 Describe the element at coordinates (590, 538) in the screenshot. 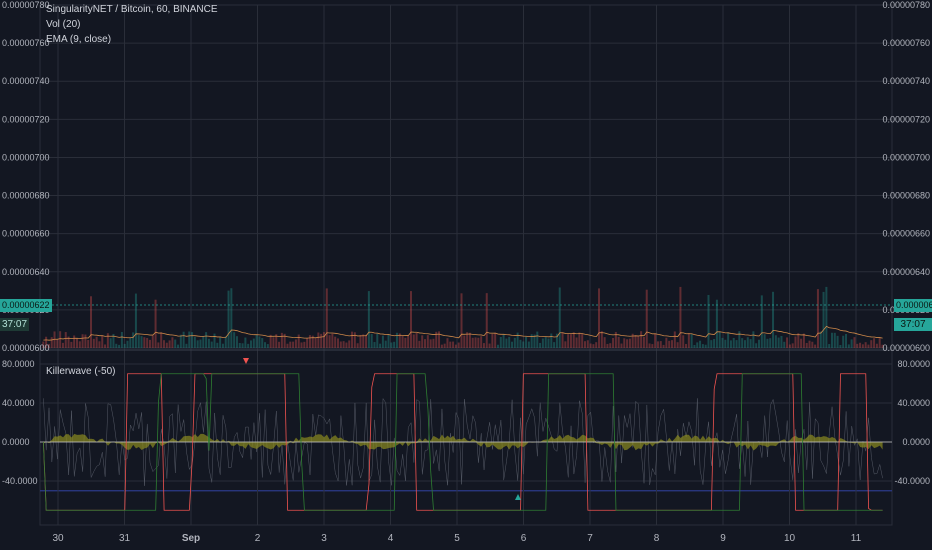

I see `time-tick-label: 7` at that location.